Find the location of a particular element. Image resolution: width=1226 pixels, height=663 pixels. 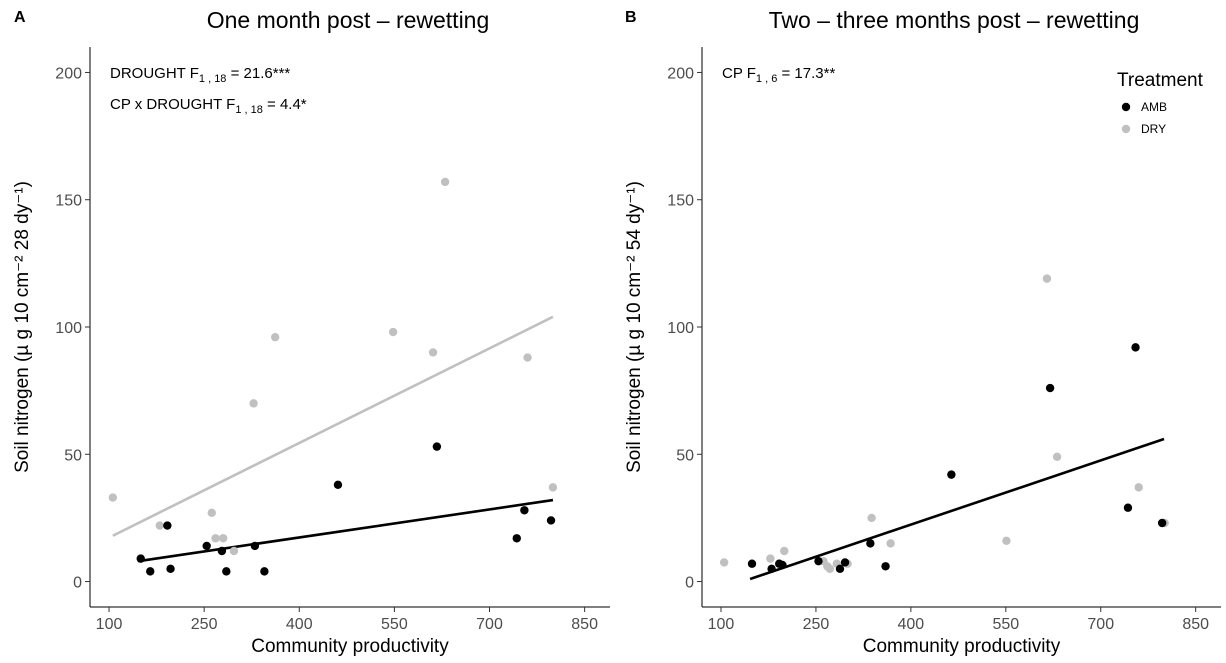

stat-annotation: CP x DROUGHT F1 , 18 = 4.4* is located at coordinates (208, 106).